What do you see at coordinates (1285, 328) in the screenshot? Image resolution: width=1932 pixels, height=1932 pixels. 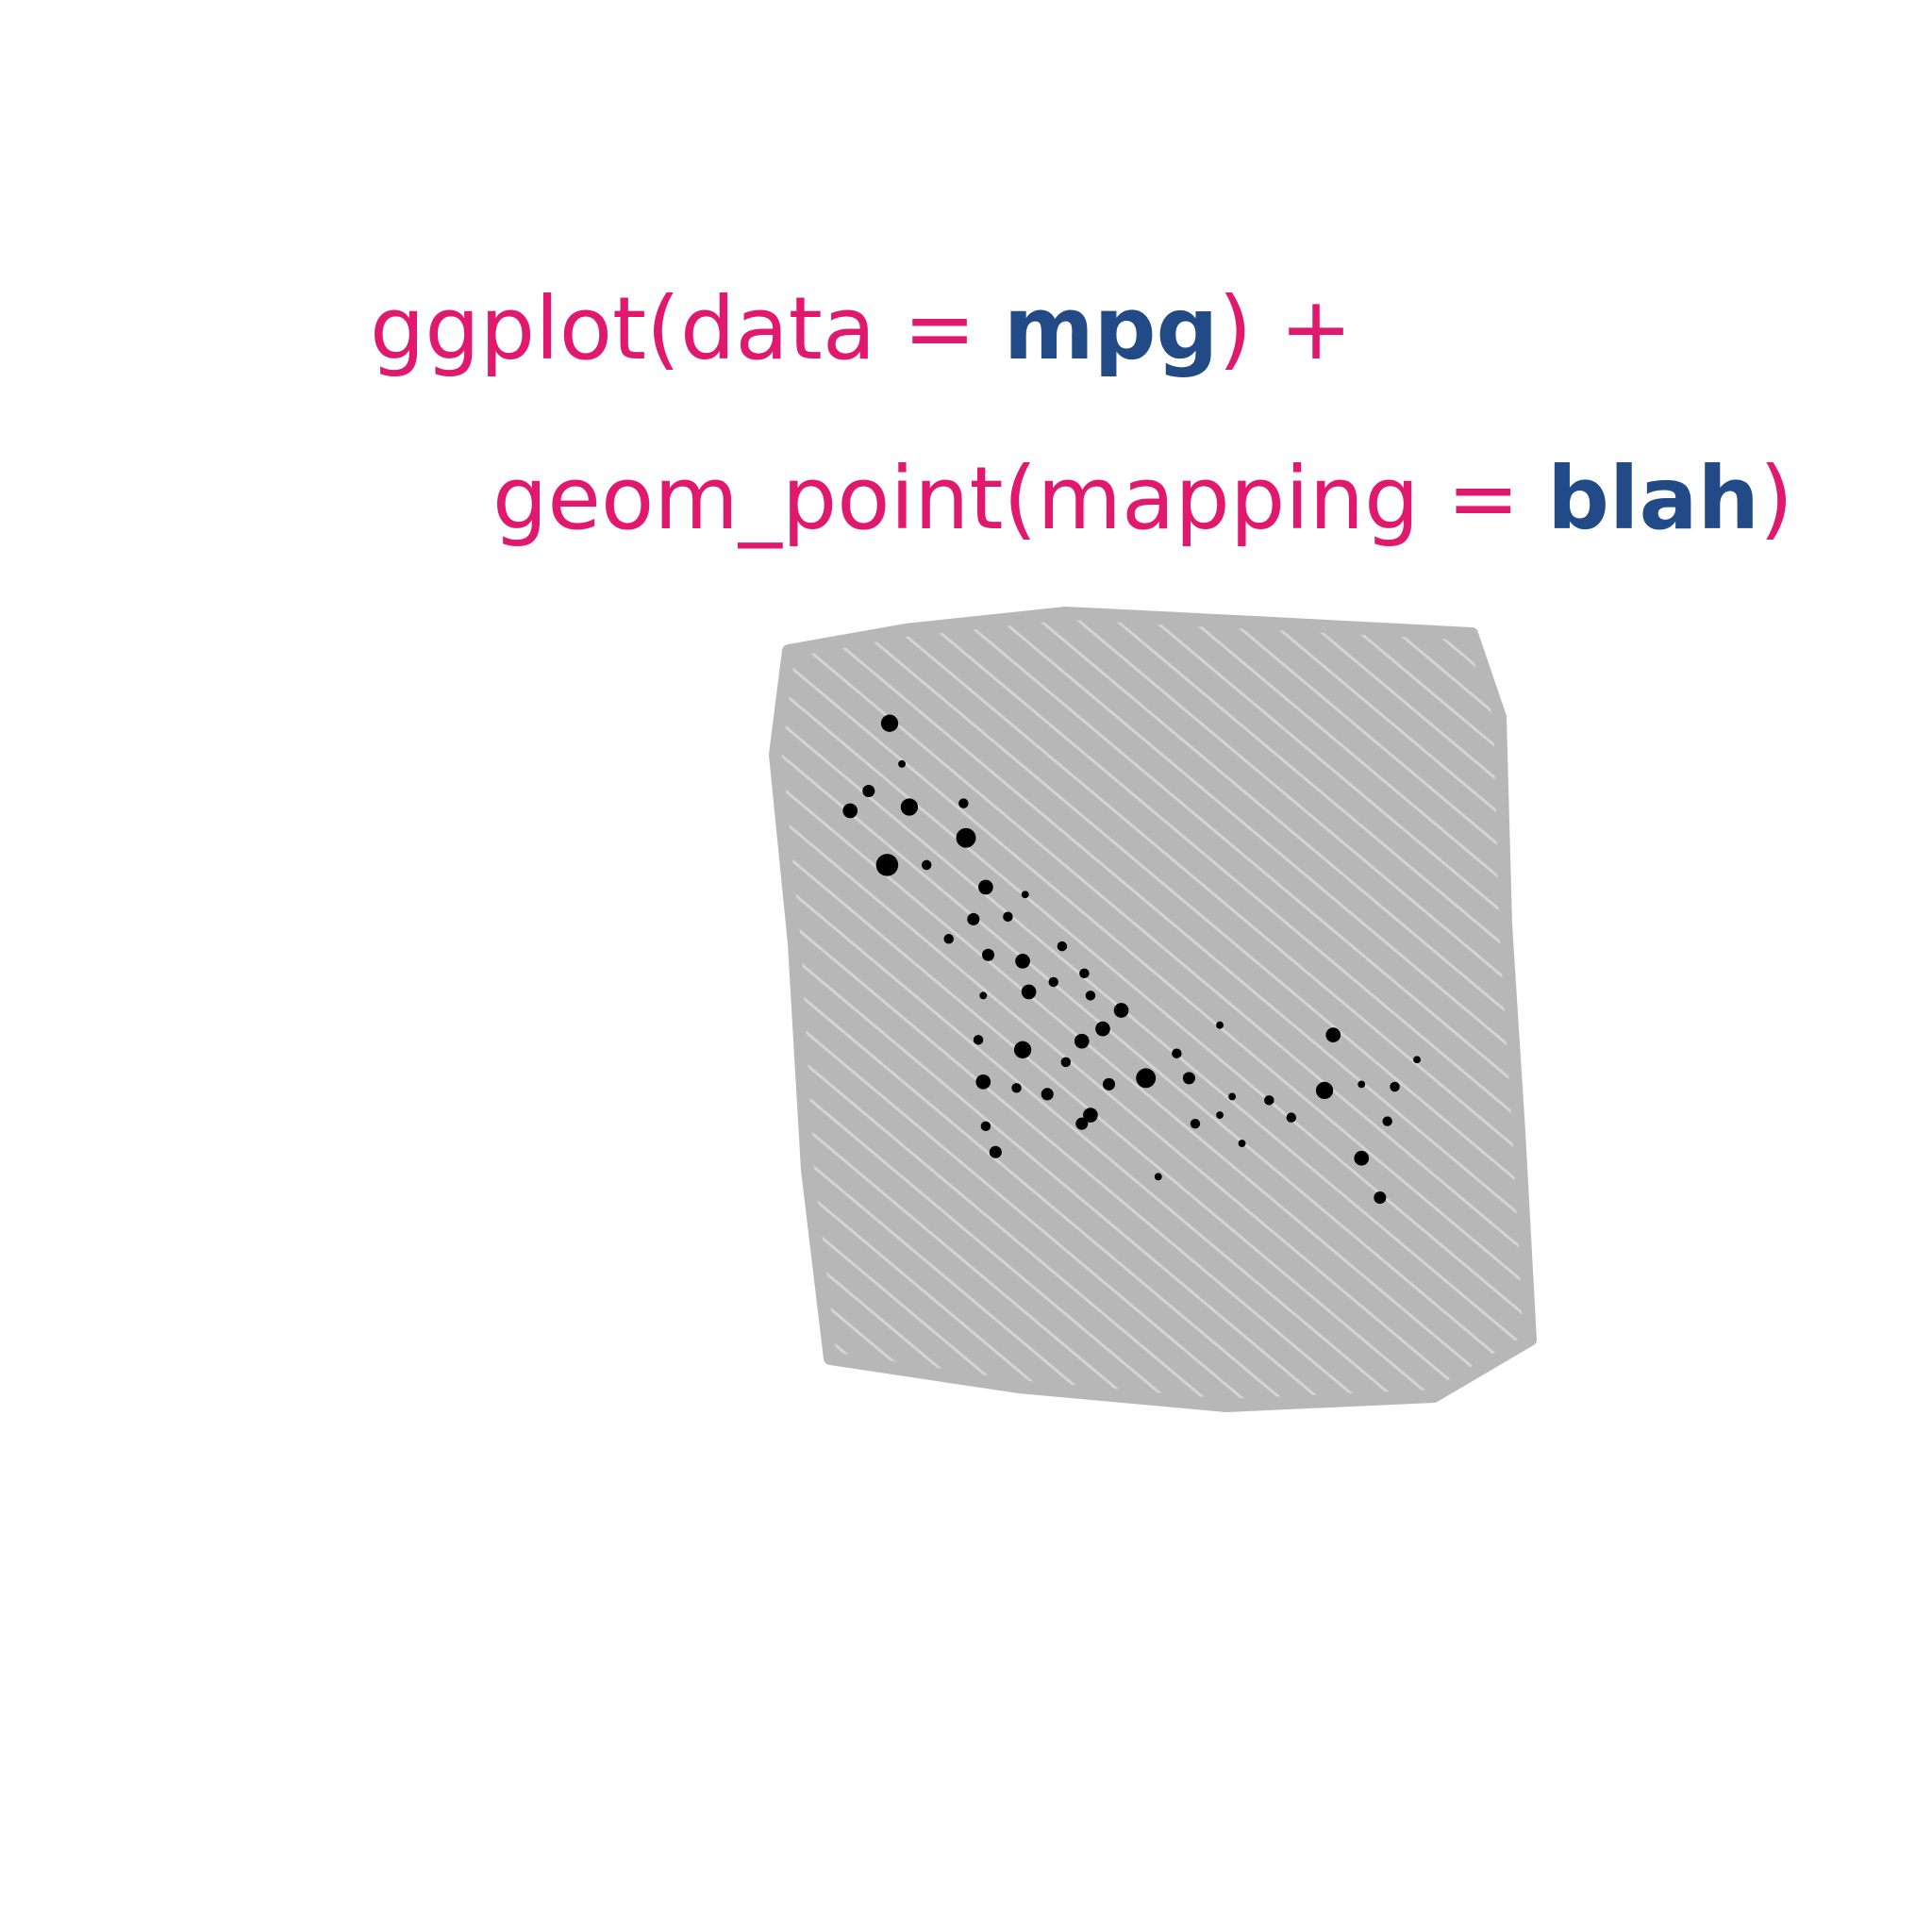 I see `code-end: ) +` at bounding box center [1285, 328].